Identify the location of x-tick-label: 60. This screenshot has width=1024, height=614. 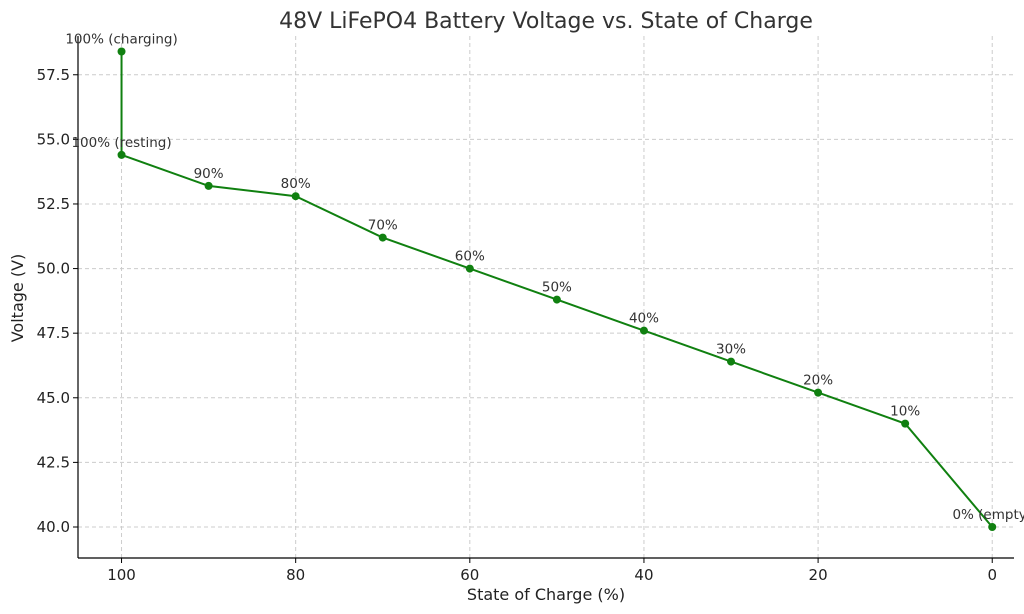
(469, 575).